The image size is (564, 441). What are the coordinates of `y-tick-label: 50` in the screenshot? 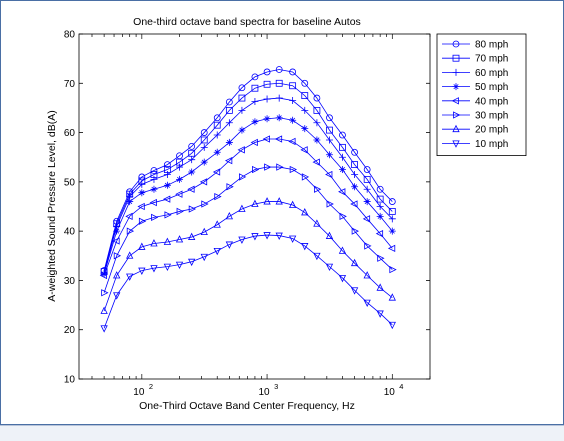 It's located at (70, 182).